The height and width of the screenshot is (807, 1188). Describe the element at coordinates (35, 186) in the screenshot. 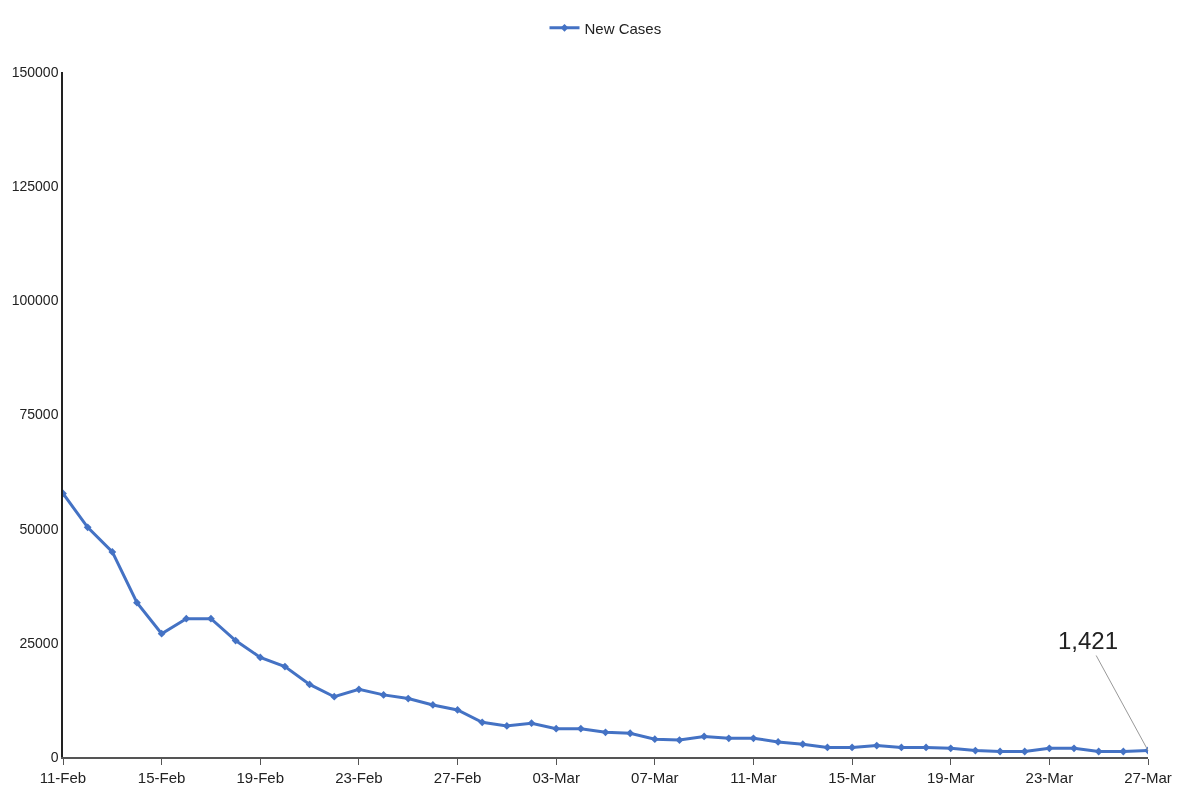

I see `y-tick-label: 125000` at that location.